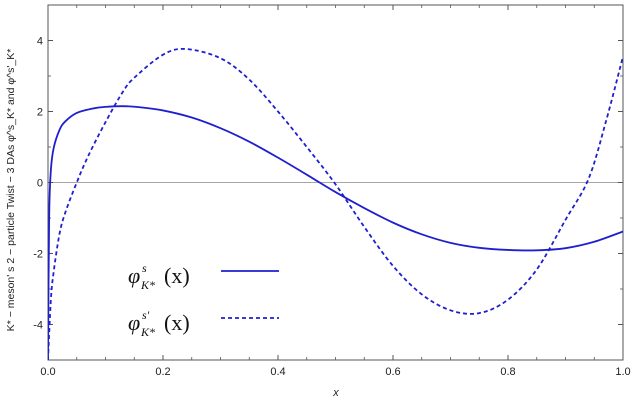  I want to click on y-tick-label: -2, so click(38, 255).